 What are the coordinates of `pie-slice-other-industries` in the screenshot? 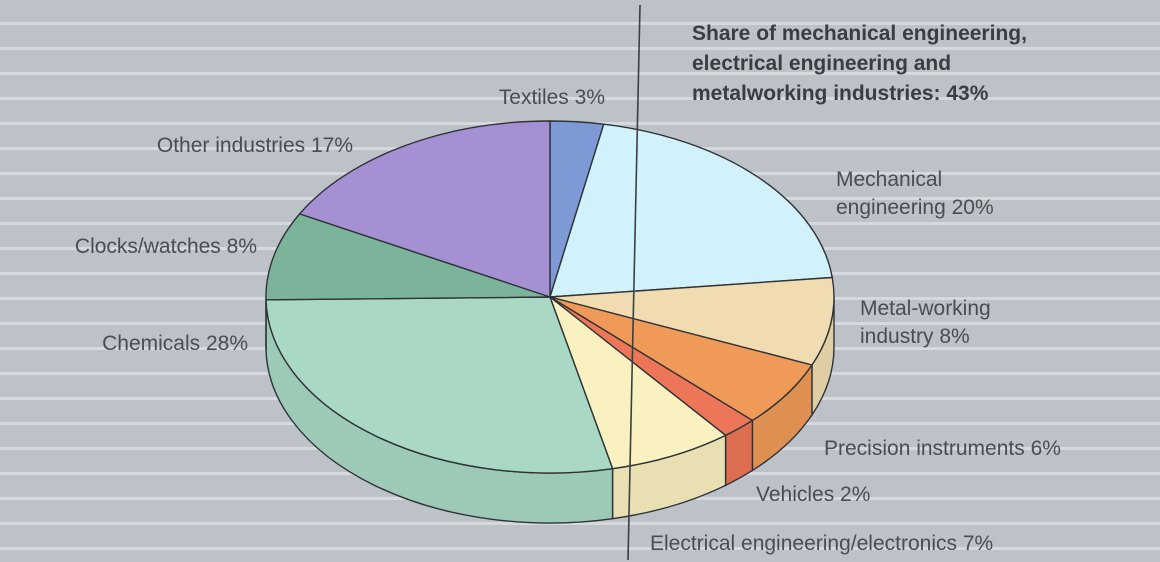 It's located at (424, 209).